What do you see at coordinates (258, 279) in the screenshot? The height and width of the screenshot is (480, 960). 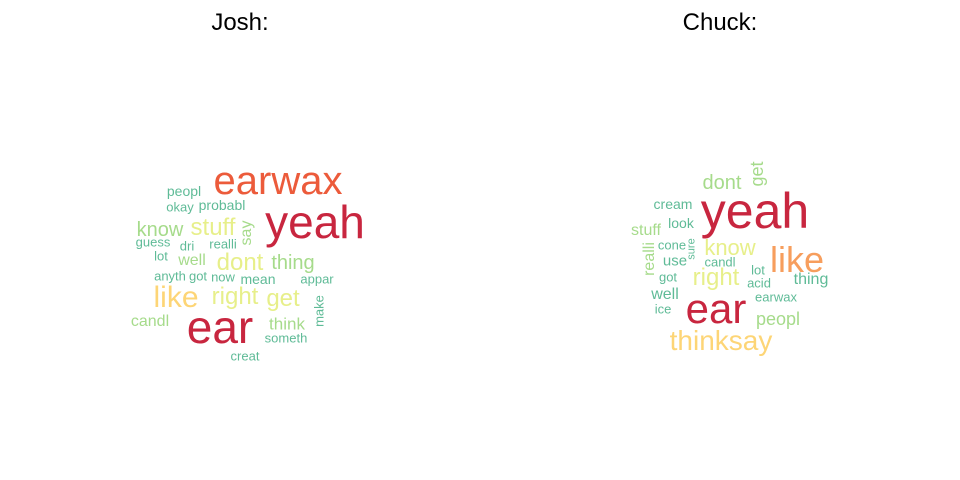 I see `cloud-word-mean: mean` at bounding box center [258, 279].